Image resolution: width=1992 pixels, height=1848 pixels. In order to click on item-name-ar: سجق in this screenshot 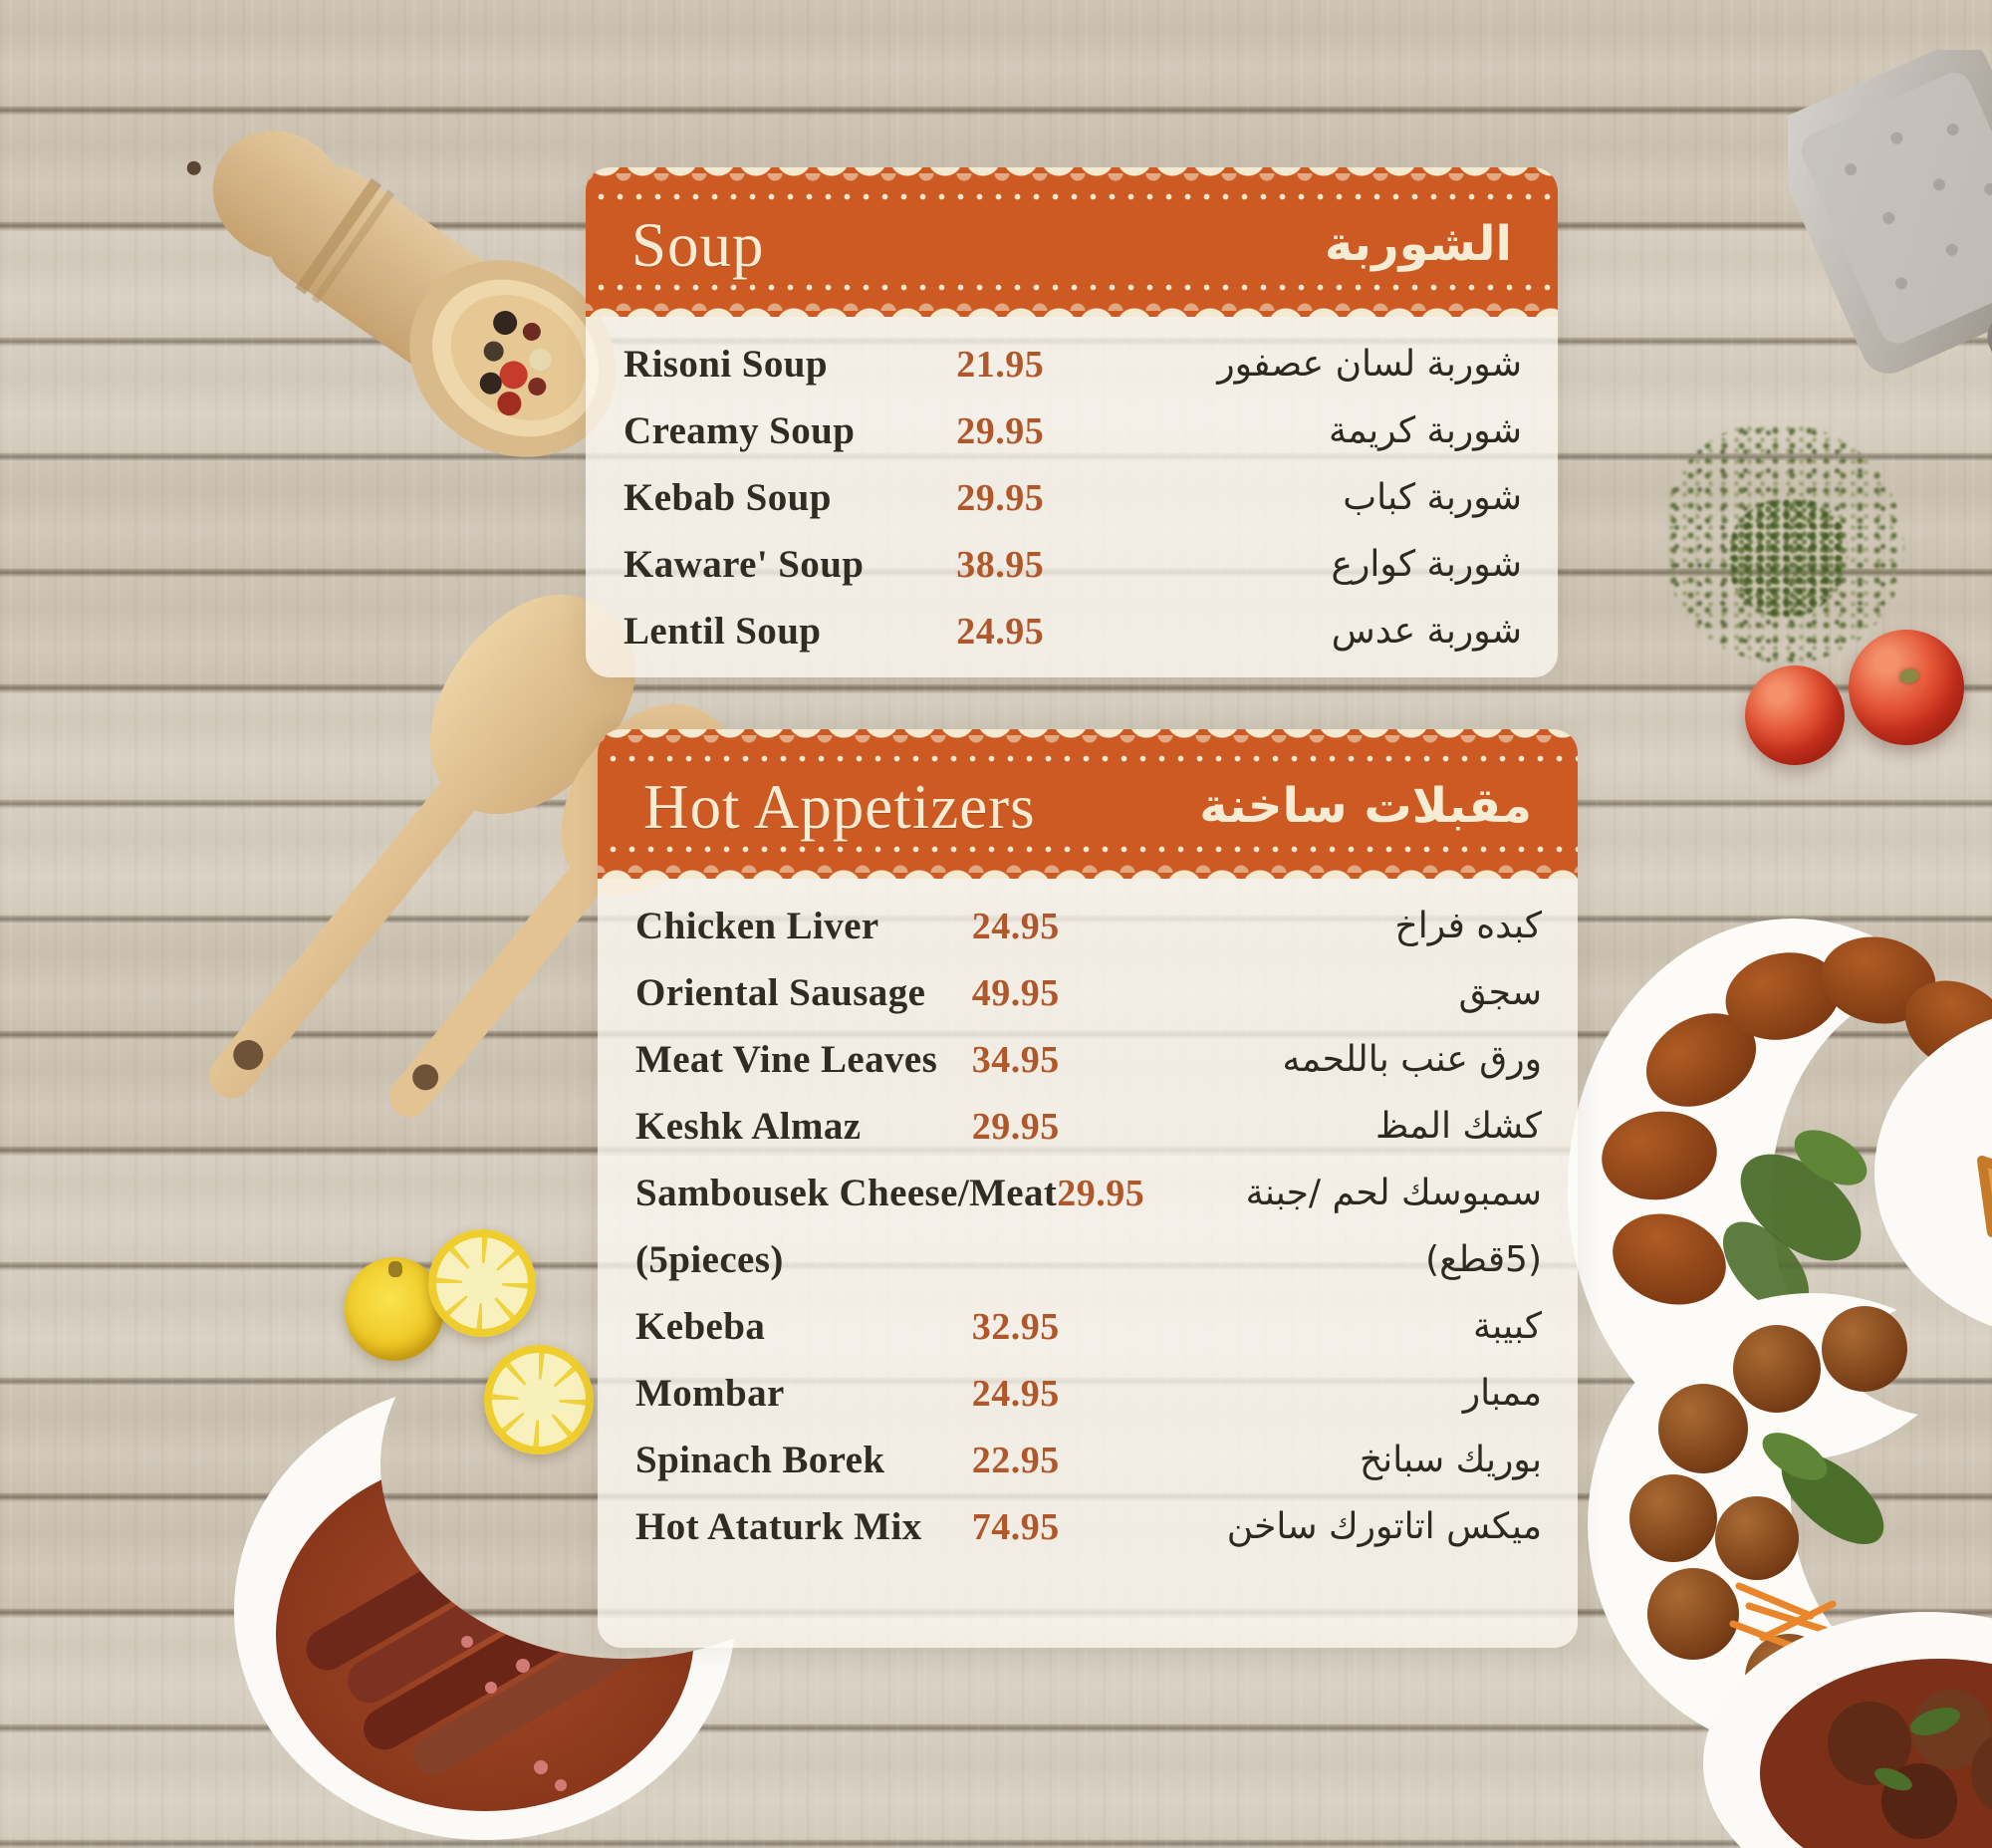, I will do `click(1500, 993)`.